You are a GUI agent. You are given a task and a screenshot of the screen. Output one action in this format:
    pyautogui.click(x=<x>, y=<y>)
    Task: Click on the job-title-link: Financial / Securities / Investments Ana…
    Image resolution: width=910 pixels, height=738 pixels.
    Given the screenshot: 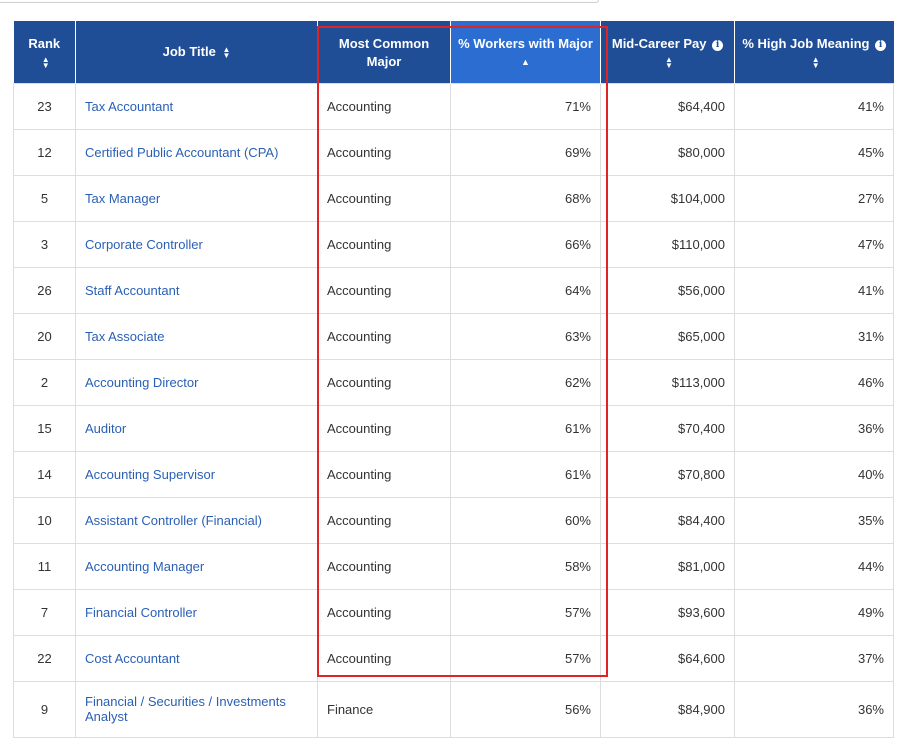 What is the action you would take?
    pyautogui.click(x=185, y=709)
    